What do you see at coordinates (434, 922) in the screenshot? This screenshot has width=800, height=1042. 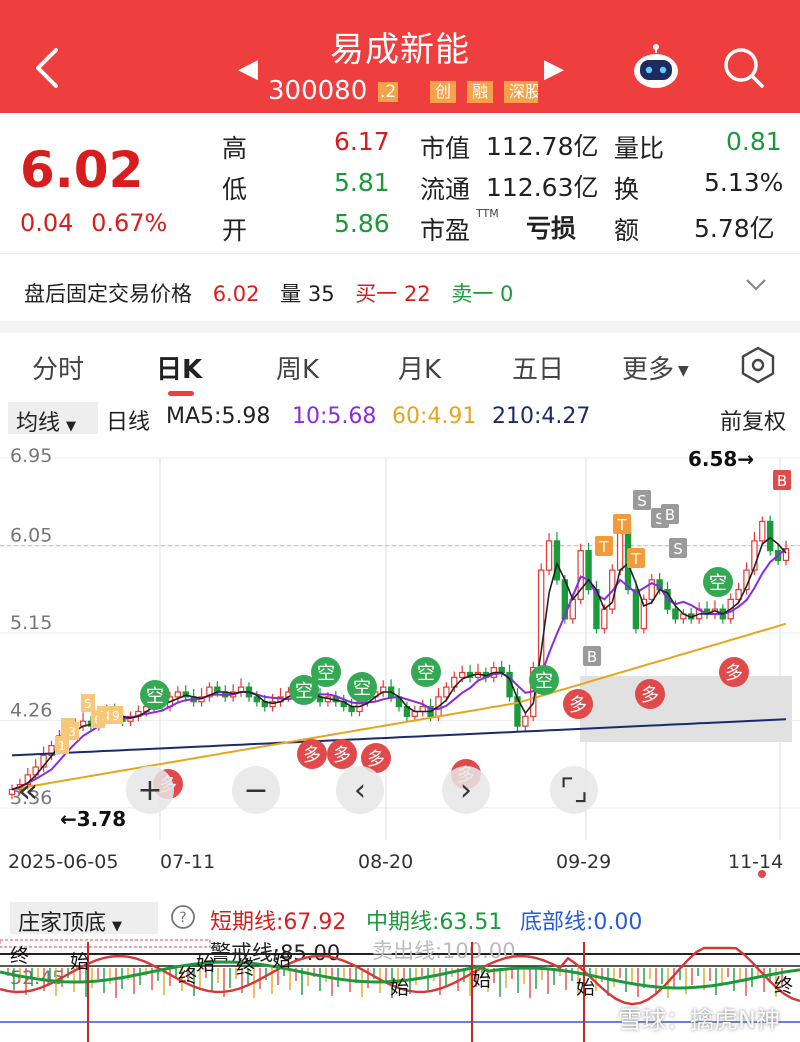 I see `mid-line-value: 中期线:63.51` at bounding box center [434, 922].